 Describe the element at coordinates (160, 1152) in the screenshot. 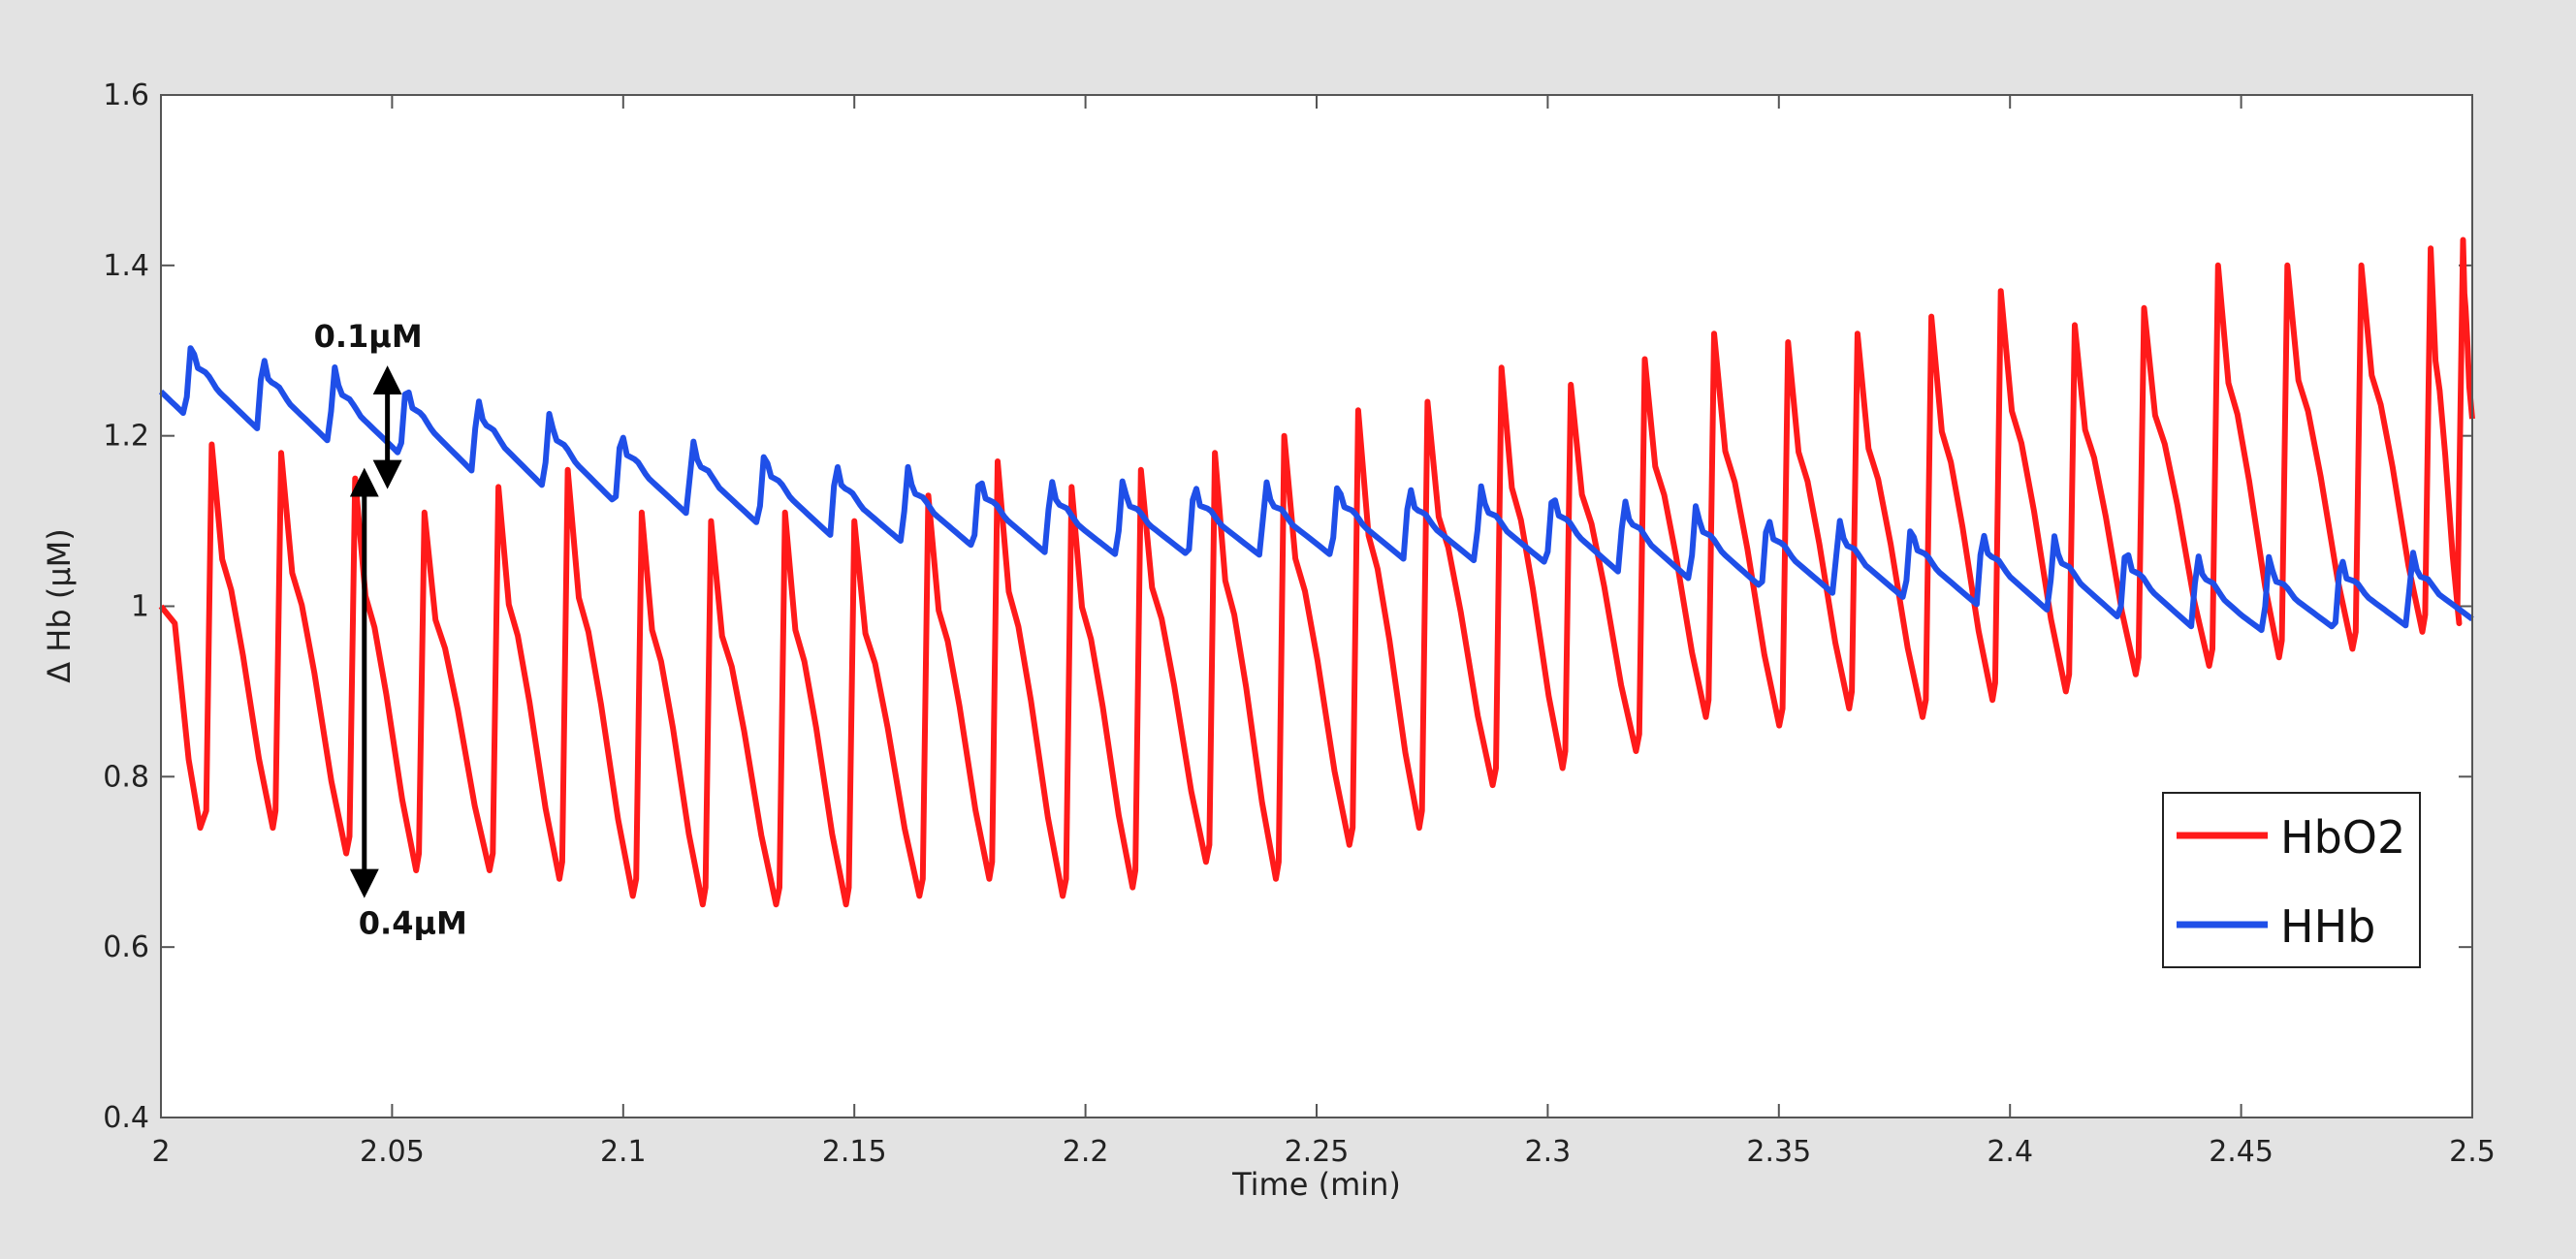

I see `x-tick-label: 2` at that location.